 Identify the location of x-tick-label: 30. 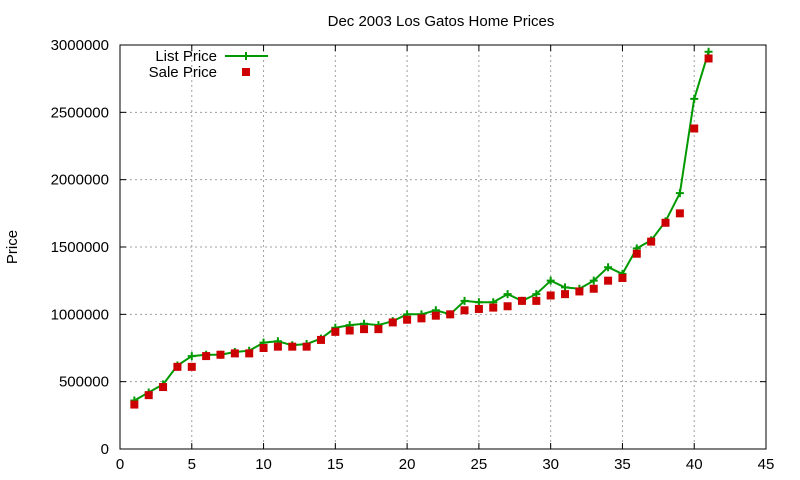
(550, 464).